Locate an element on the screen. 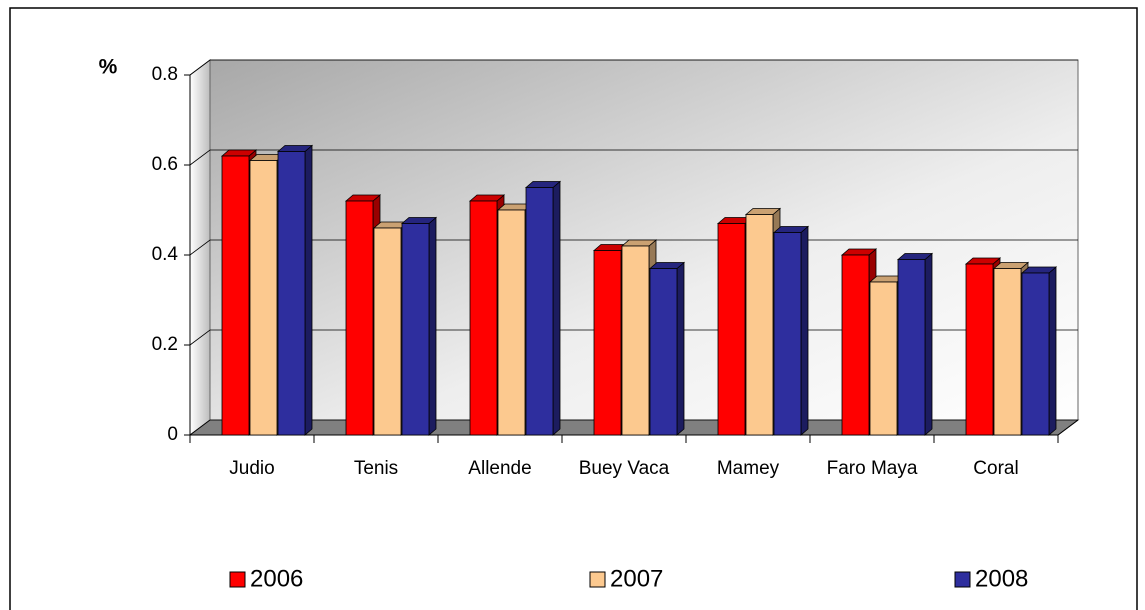  x-tick-label: Faro Maya is located at coordinates (872, 468).